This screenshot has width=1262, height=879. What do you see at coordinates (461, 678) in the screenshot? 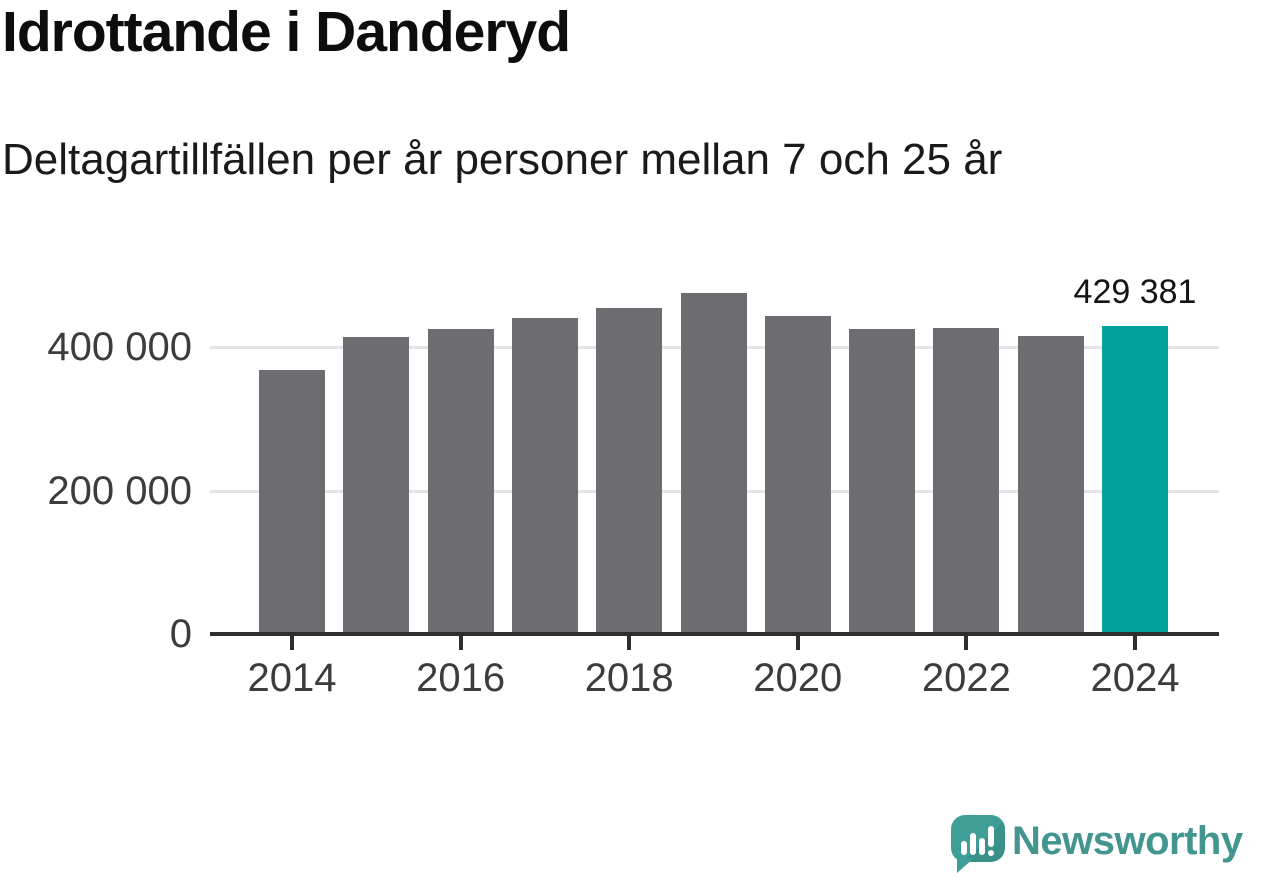
I see `x-axis-tick-label: 2016` at bounding box center [461, 678].